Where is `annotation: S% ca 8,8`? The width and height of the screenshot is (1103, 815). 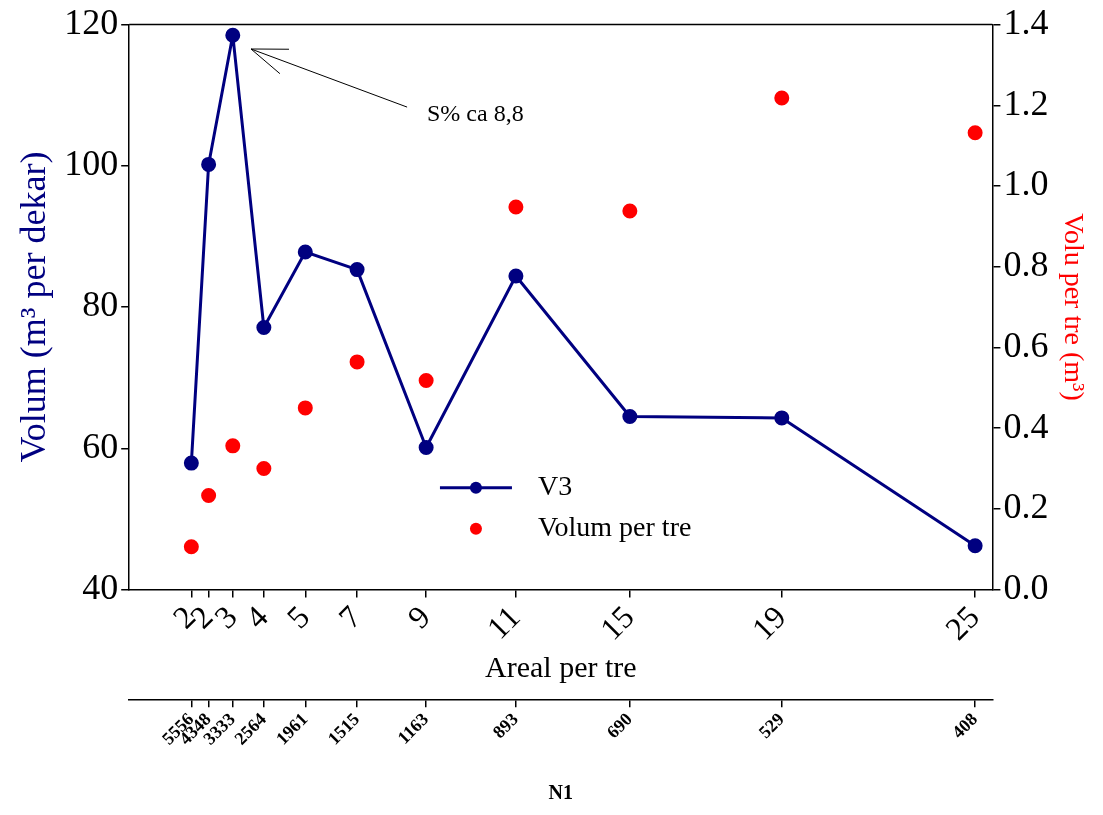
annotation: S% ca 8,8 is located at coordinates (475, 113).